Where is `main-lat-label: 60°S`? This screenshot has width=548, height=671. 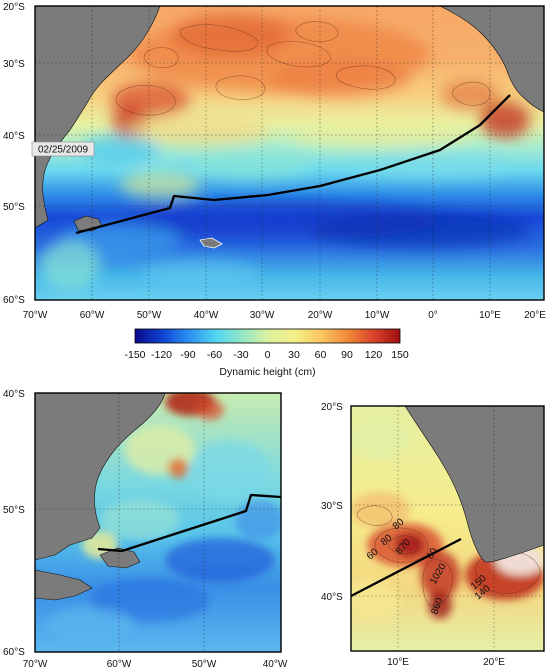
main-lat-label: 60°S is located at coordinates (14, 300).